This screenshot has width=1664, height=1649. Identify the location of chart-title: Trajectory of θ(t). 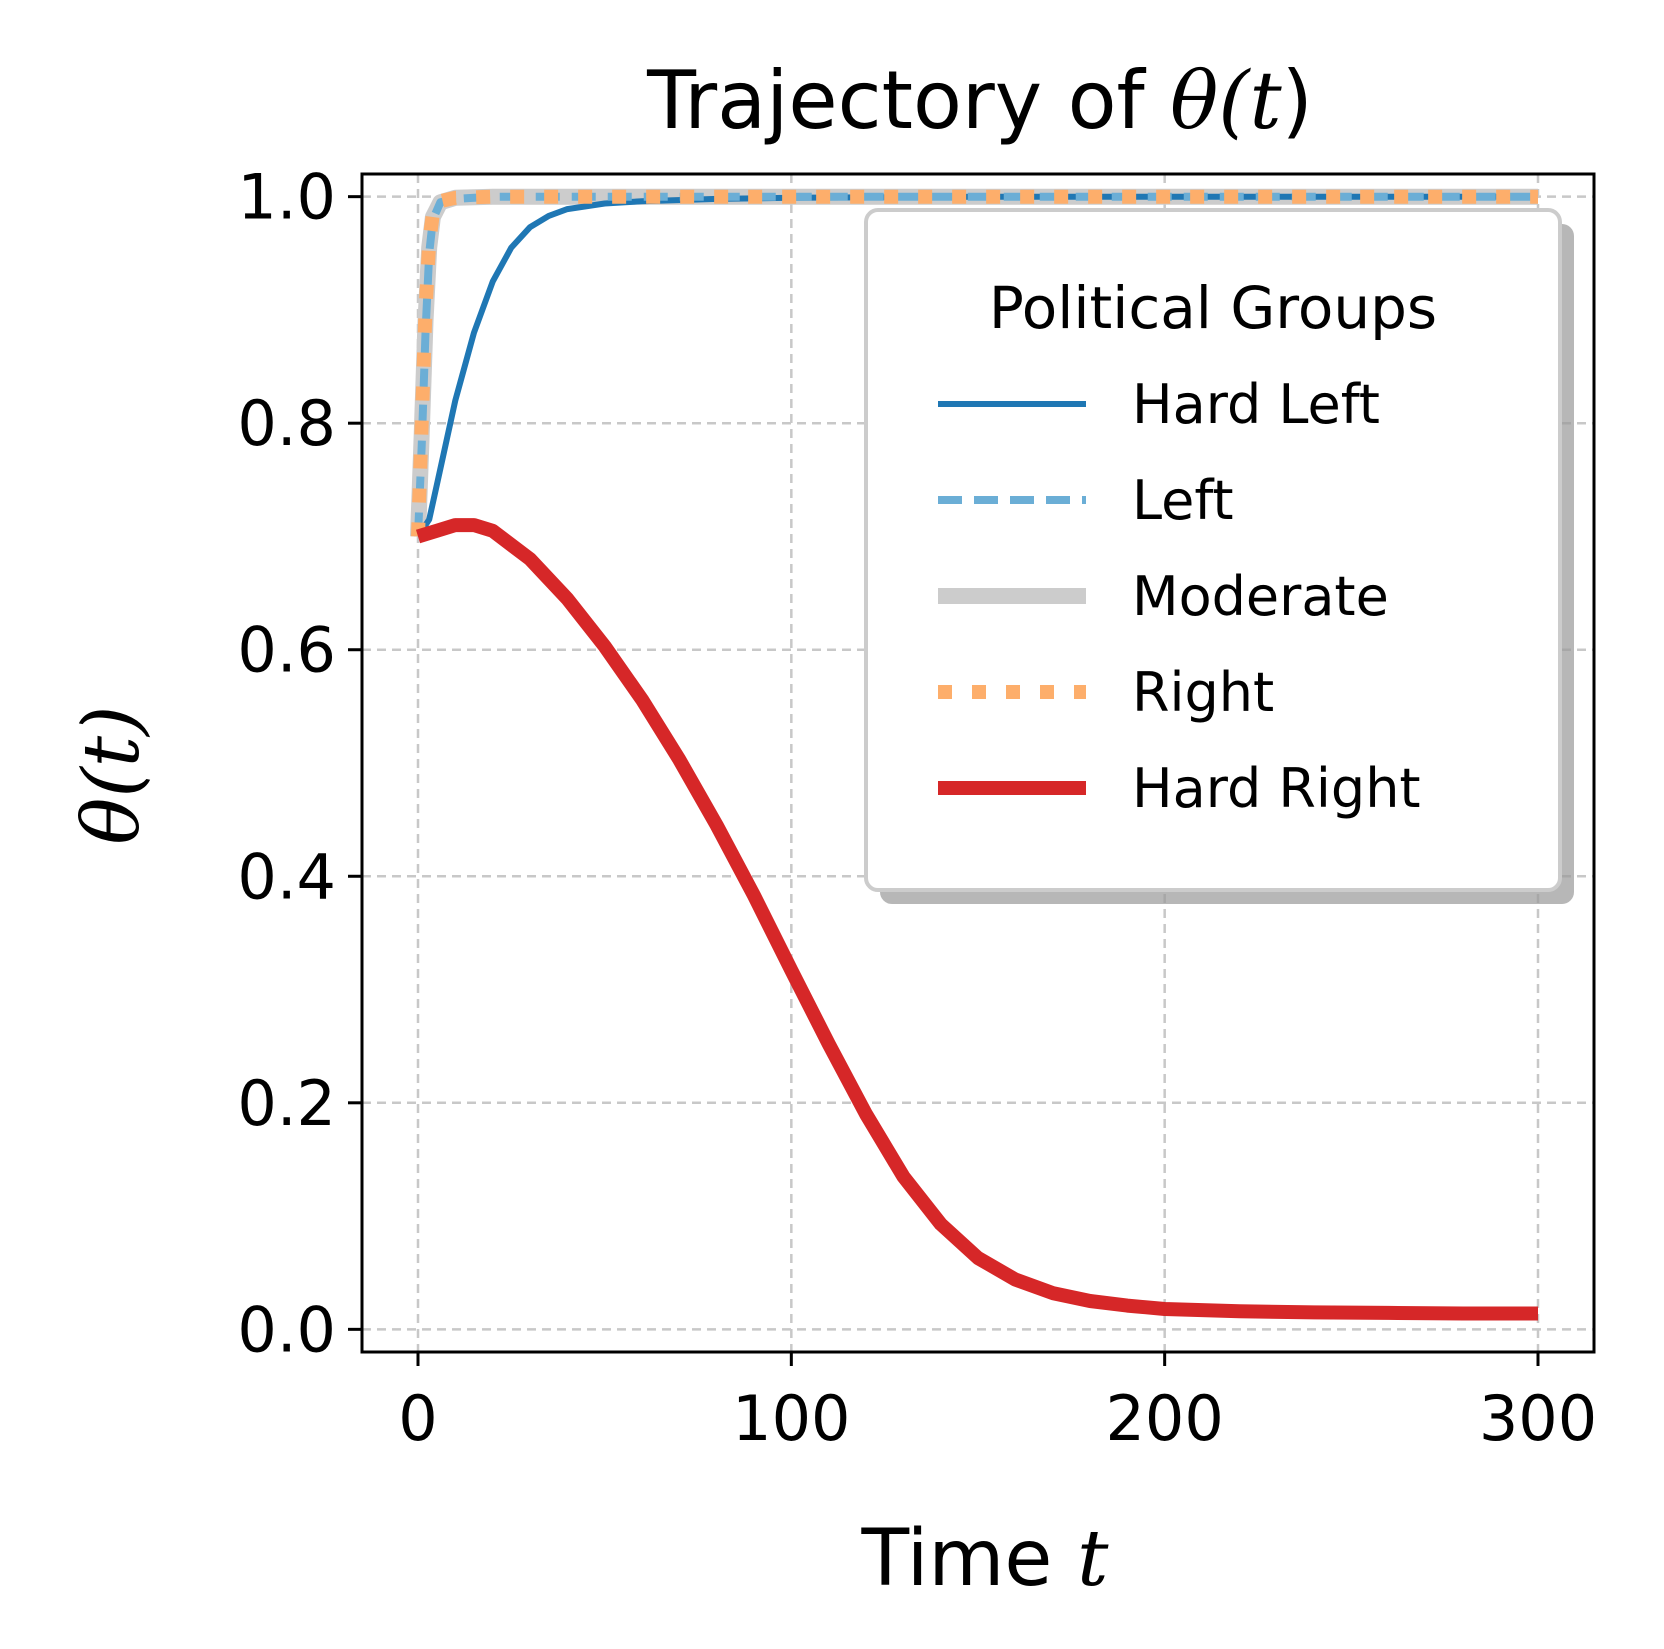
(979, 100).